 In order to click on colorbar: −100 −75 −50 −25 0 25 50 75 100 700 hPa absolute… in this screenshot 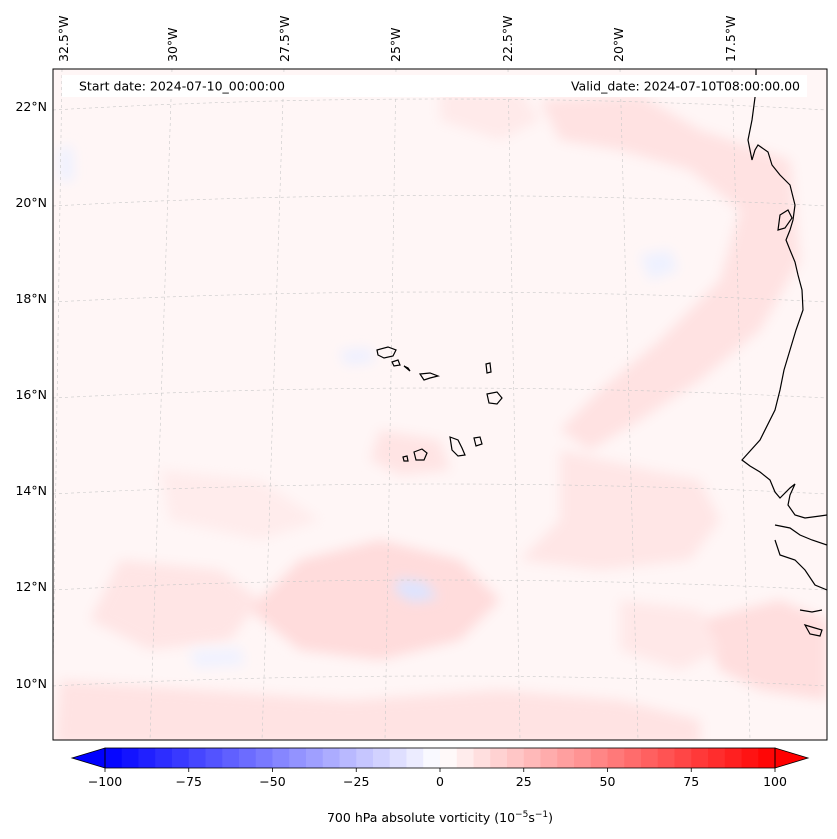, I will do `click(440, 786)`.